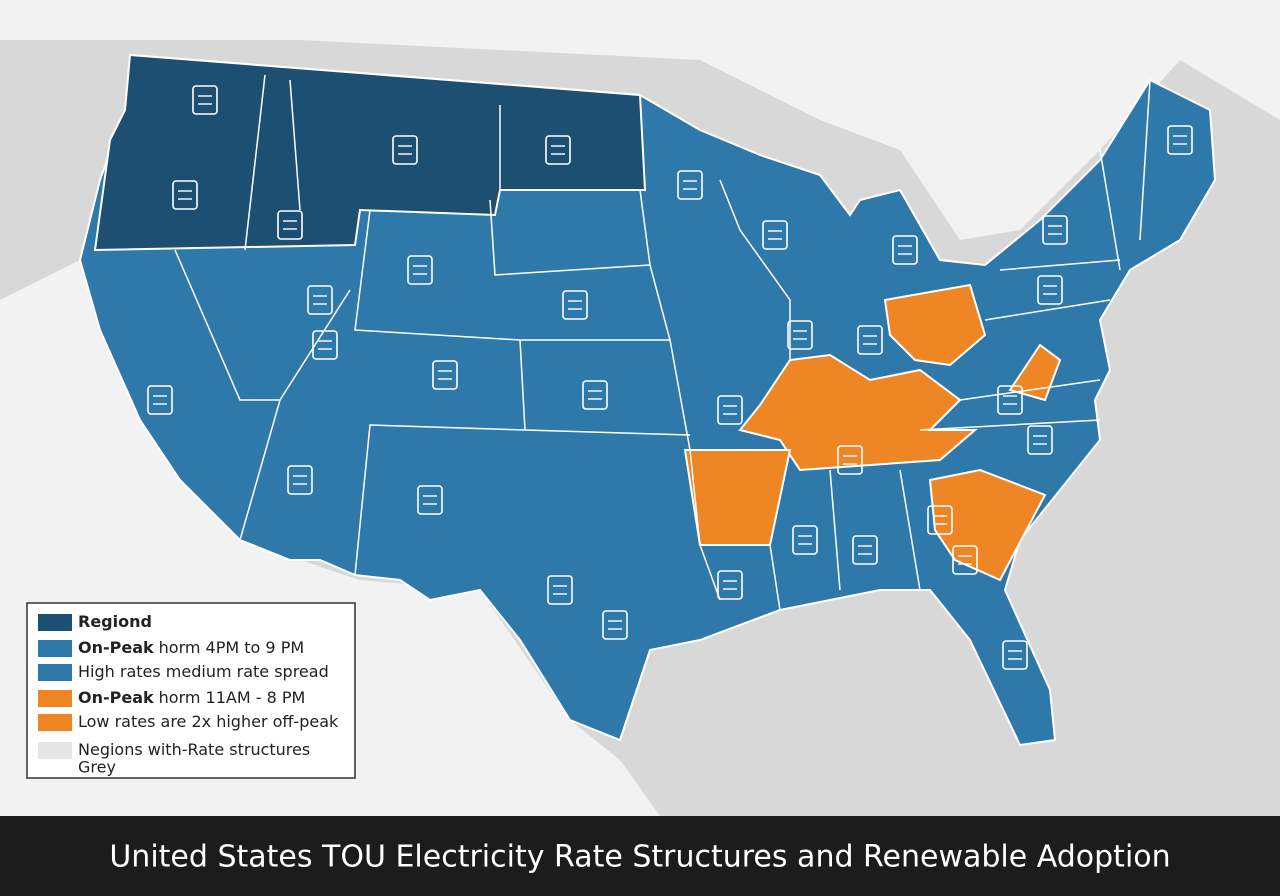 Image resolution: width=1280 pixels, height=896 pixels. I want to click on northwest-region, so click(370, 152).